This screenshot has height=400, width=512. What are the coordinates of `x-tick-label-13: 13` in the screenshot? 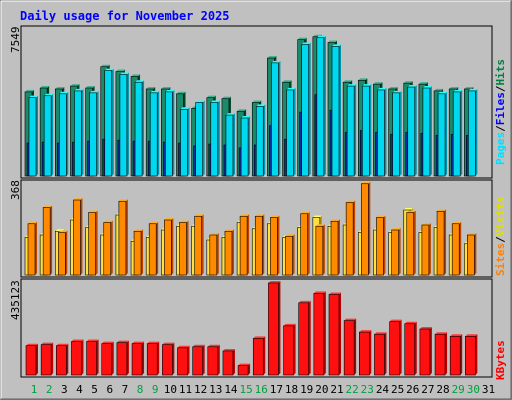 It's located at (215, 389).